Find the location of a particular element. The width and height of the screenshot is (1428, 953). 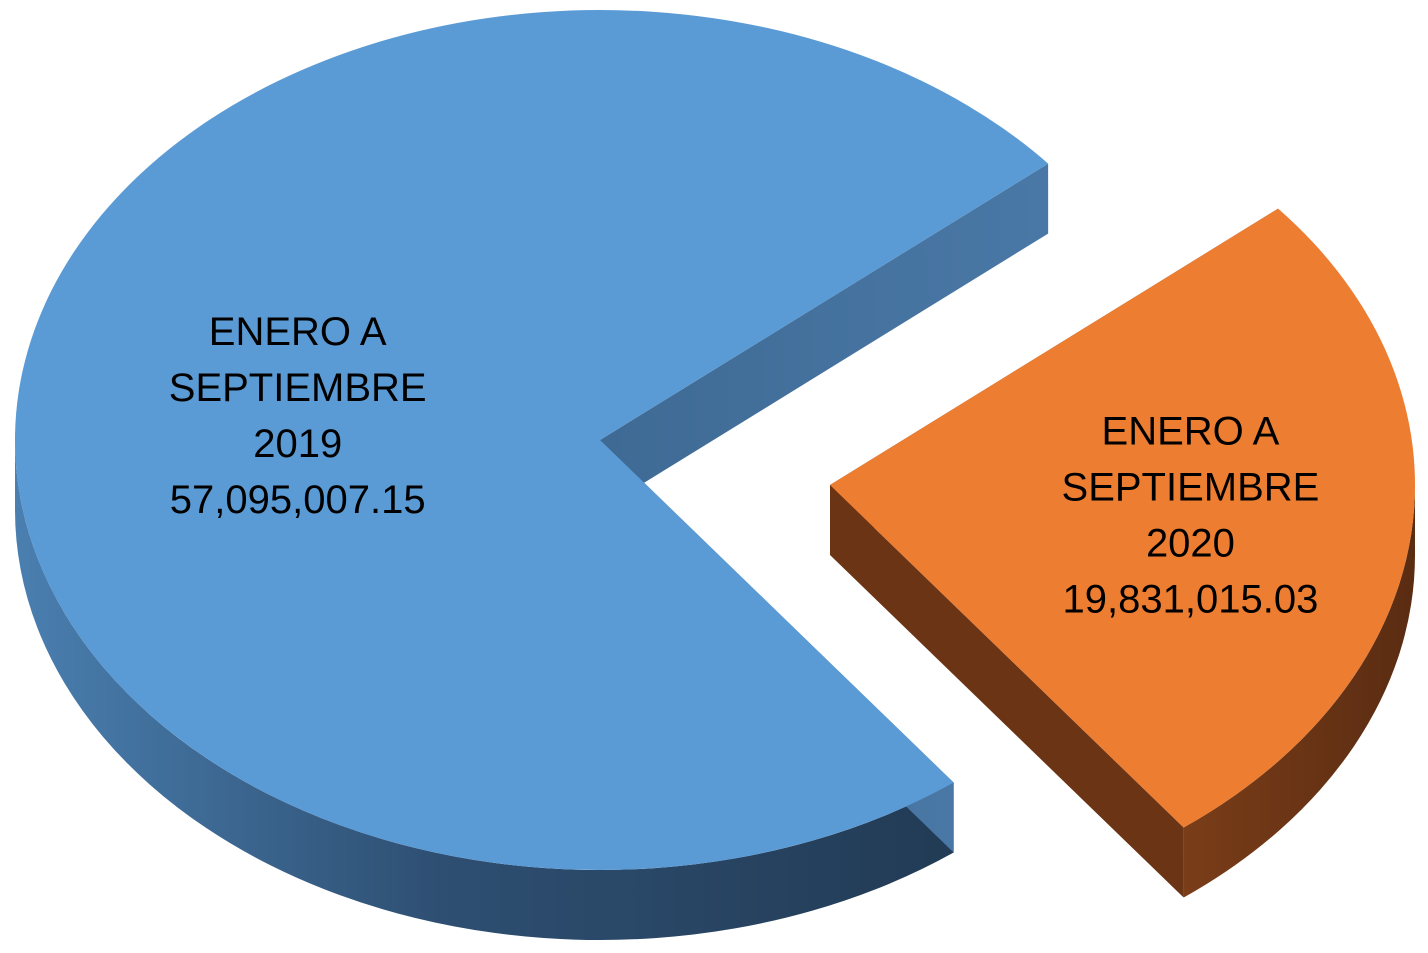

slice-value-label: 57,095,007.15 is located at coordinates (298, 500).